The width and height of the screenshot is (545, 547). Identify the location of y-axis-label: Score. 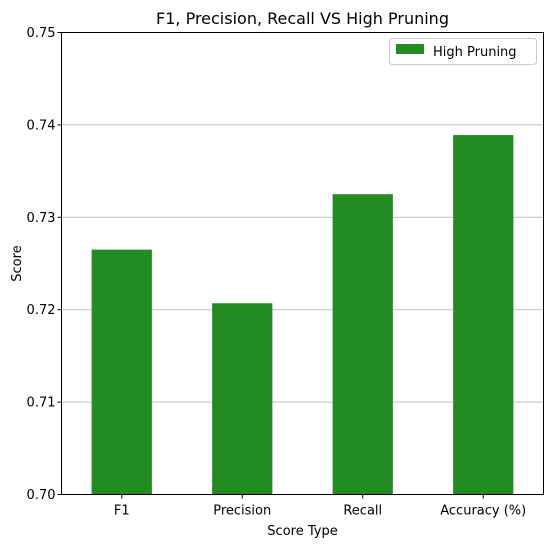
(17, 263).